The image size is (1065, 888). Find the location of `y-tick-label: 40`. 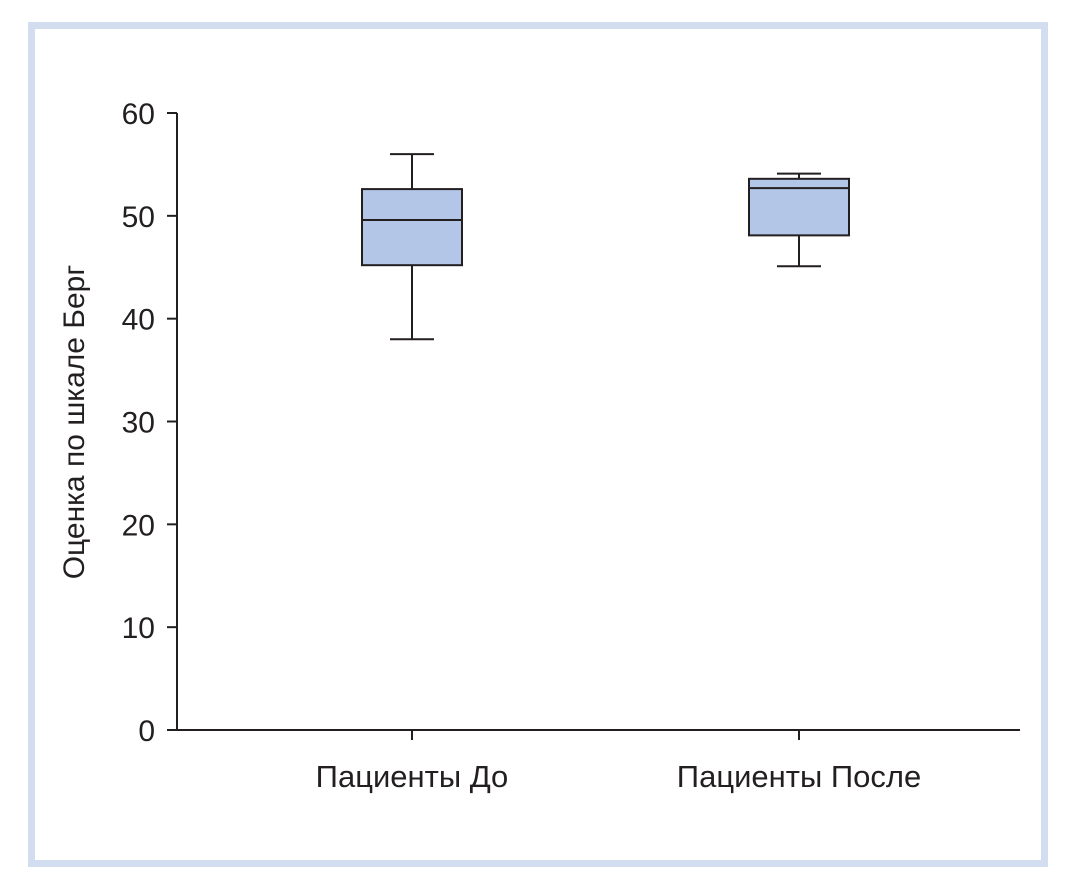

y-tick-label: 40 is located at coordinates (138, 320).